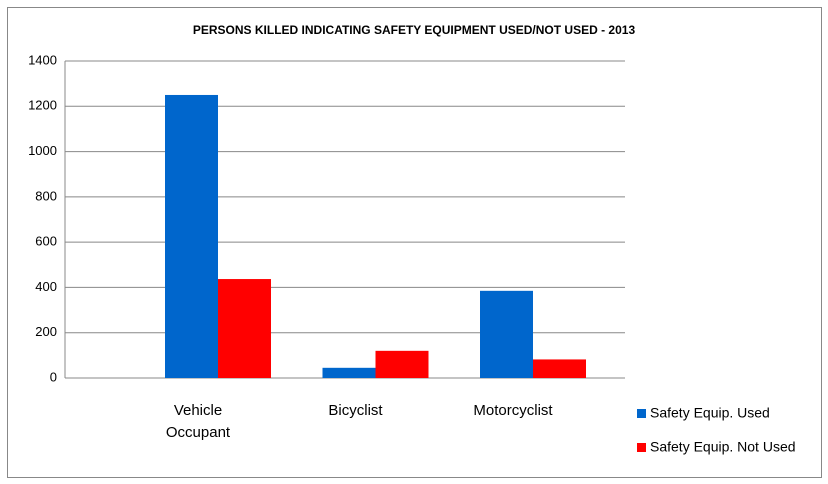 This screenshot has width=828, height=484. What do you see at coordinates (46, 195) in the screenshot?
I see `y-tick-label: 800` at bounding box center [46, 195].